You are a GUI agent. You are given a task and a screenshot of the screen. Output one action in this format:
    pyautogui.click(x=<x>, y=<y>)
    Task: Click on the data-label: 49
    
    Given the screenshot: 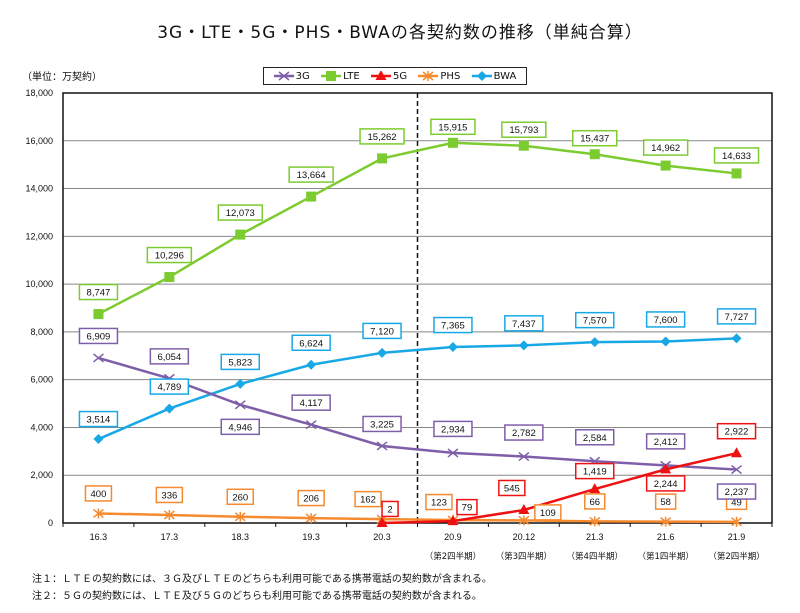 What is the action you would take?
    pyautogui.click(x=736, y=502)
    